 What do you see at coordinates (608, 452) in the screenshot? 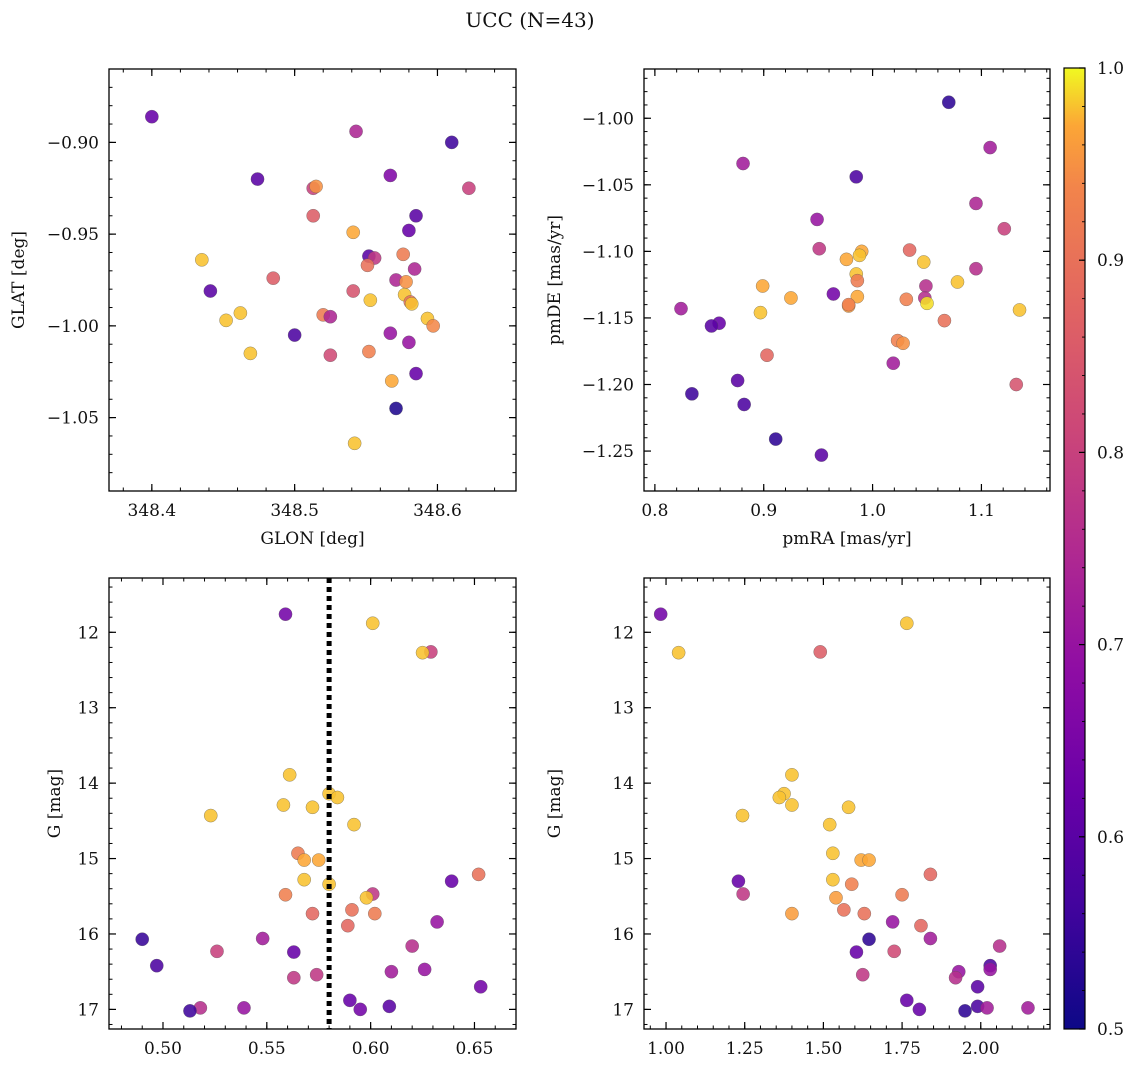
I see `y-tick-label: −1.25` at bounding box center [608, 452].